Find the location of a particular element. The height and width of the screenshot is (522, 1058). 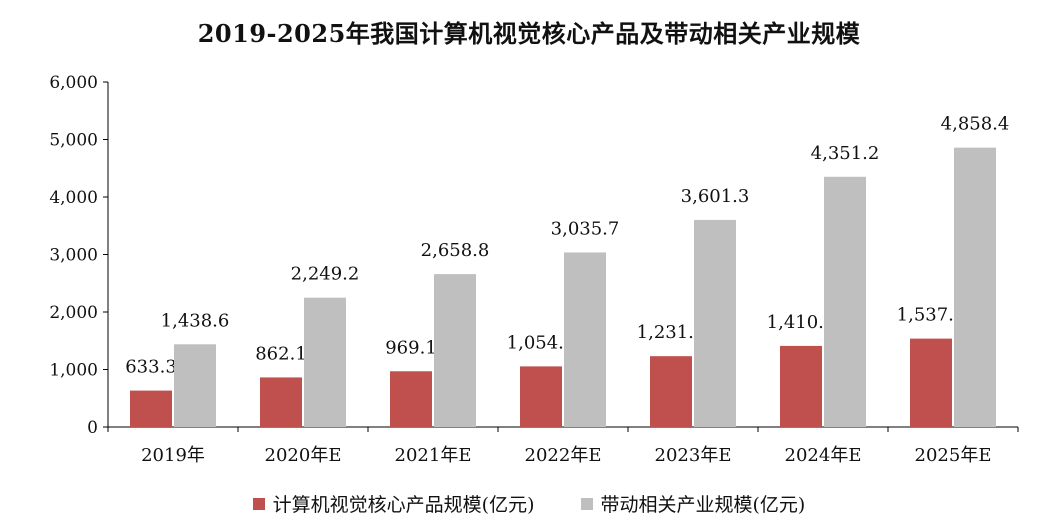

x-tick-label: 2019年 is located at coordinates (173, 455).